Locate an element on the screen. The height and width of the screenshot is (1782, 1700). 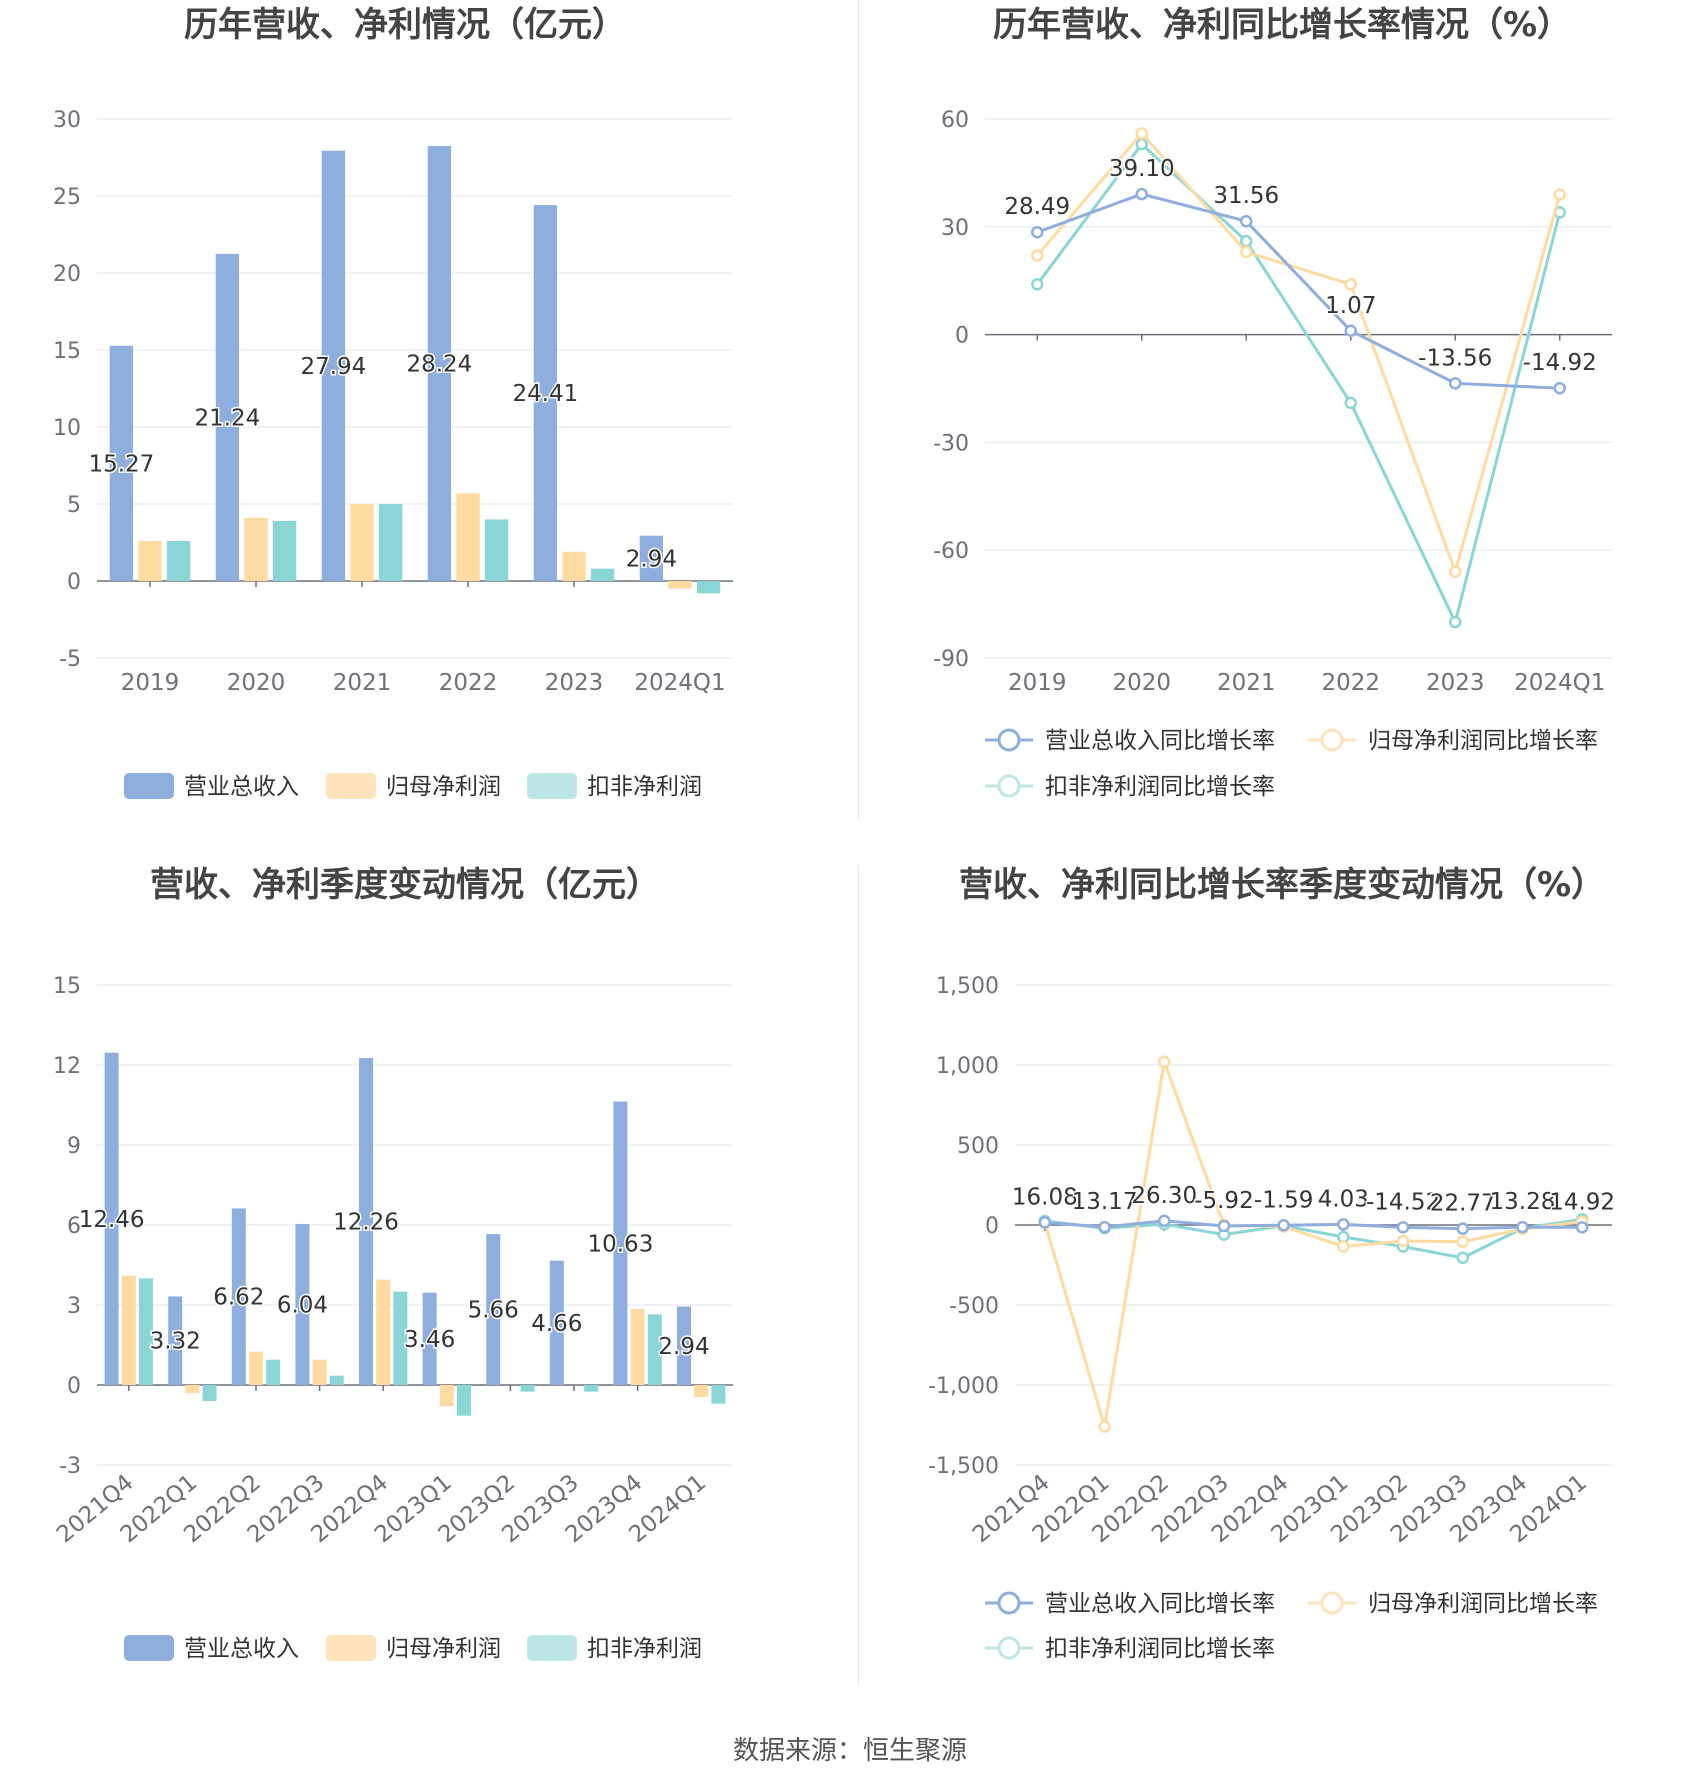
y-tick-label: -3 is located at coordinates (70, 1466).